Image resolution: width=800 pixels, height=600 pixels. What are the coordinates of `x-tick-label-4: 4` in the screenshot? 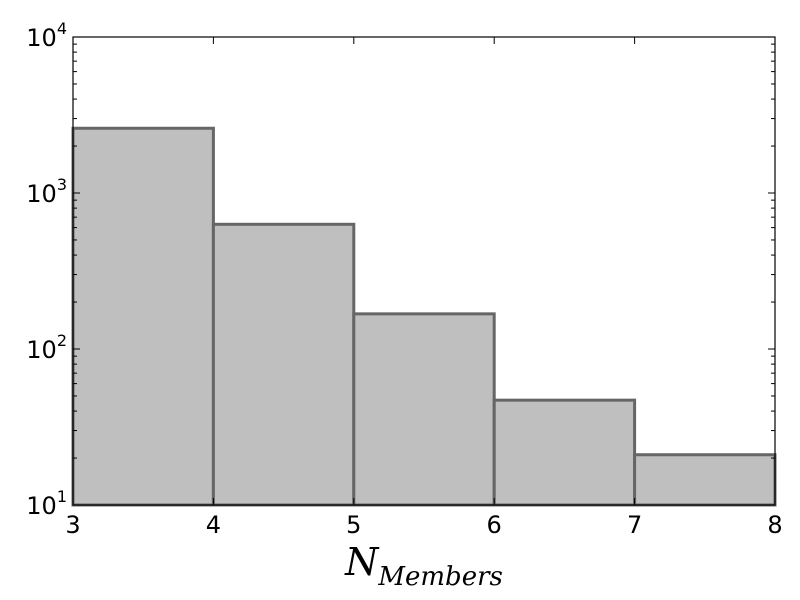 It's located at (213, 525).